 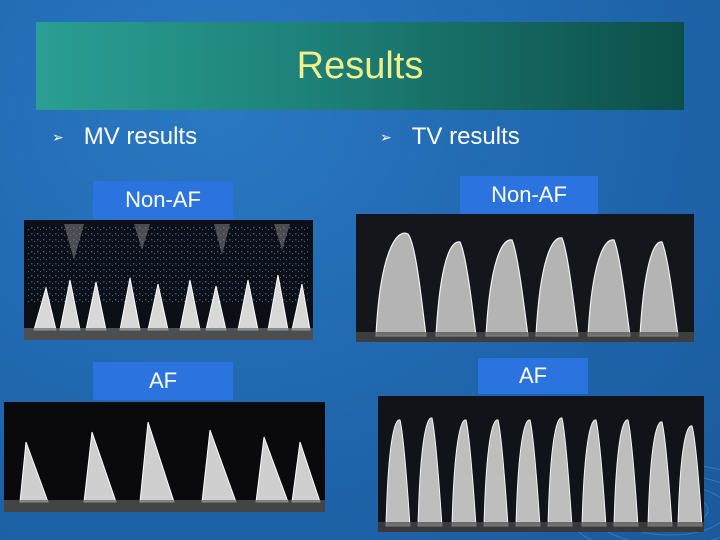 I want to click on label-tv-non-af: Non-AF, so click(x=529, y=195).